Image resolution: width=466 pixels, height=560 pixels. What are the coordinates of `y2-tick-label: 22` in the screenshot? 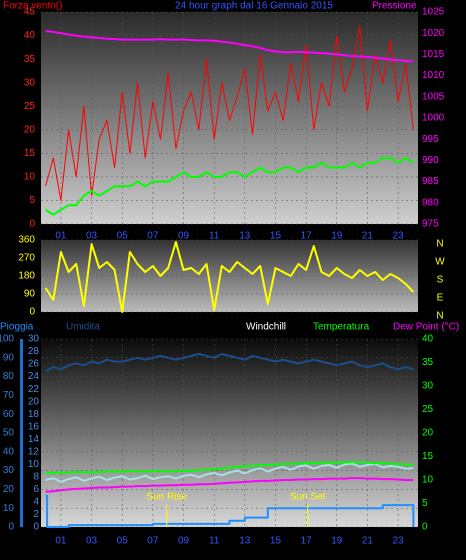 It's located at (34, 389).